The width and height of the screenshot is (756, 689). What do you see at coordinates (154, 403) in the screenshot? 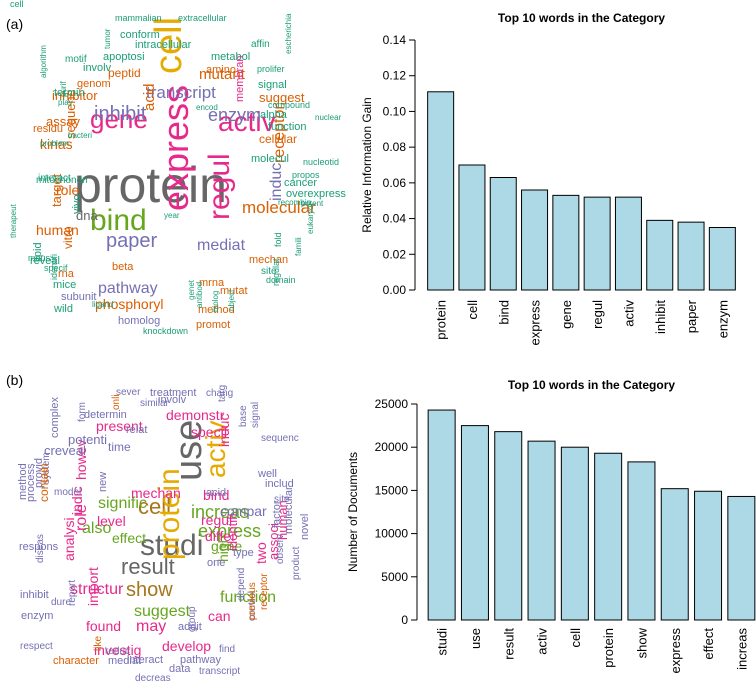
I see `cloud-word: similar` at bounding box center [154, 403].